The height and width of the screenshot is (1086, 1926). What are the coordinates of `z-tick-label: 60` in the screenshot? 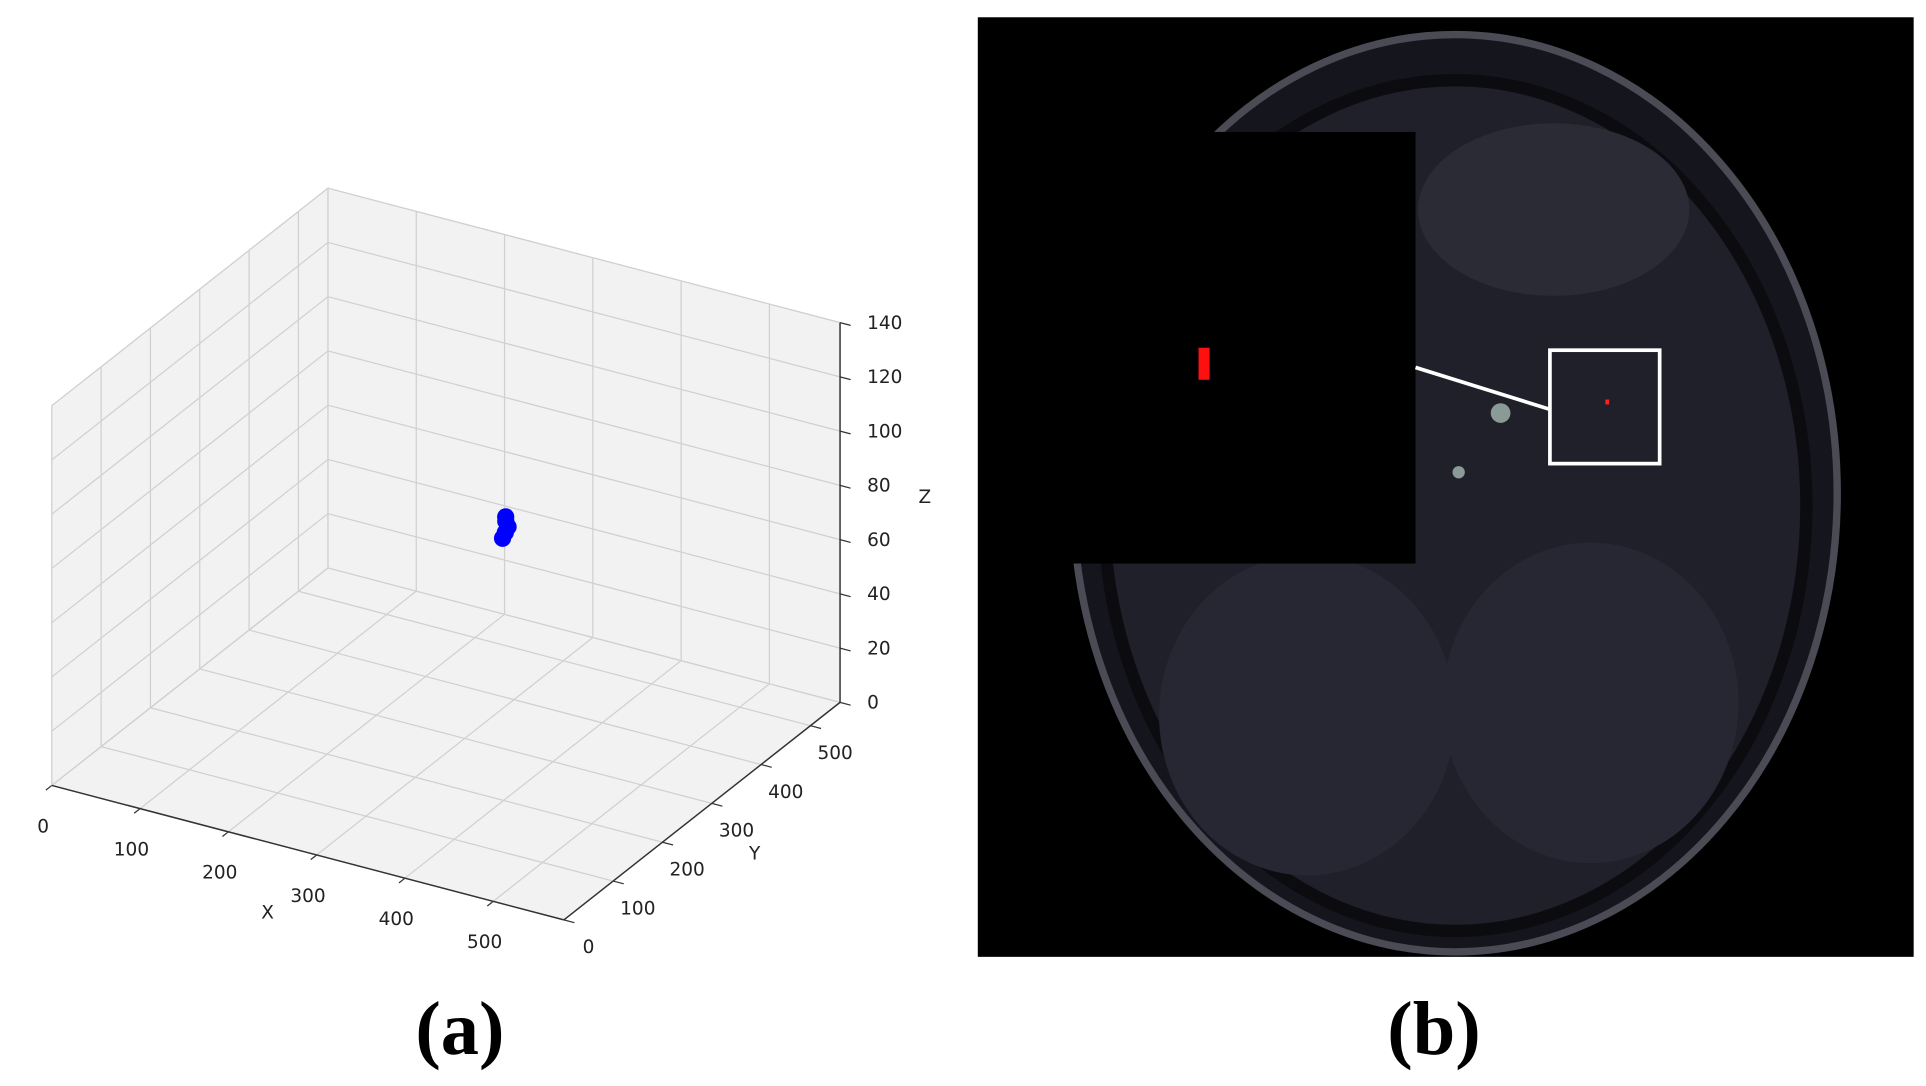 It's located at (879, 540).